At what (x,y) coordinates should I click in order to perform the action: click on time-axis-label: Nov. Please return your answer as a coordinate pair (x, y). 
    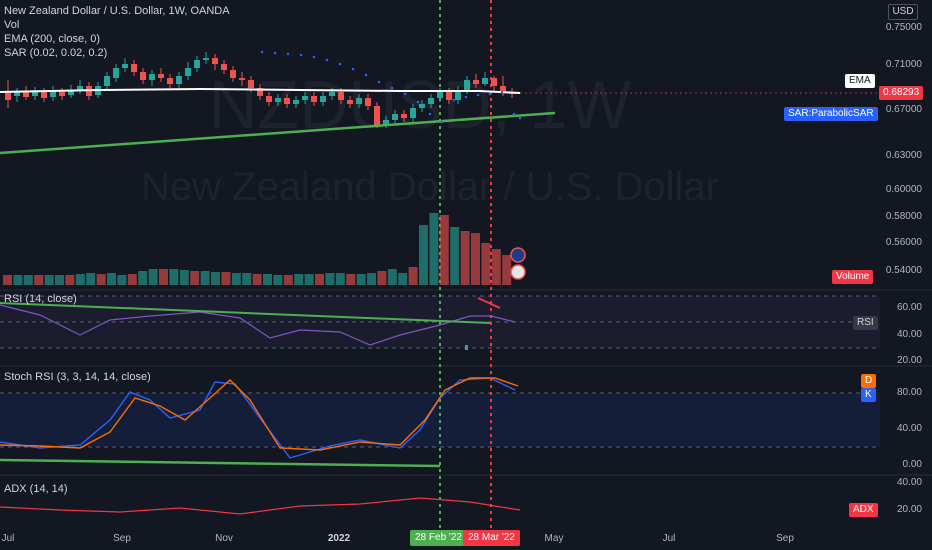
    Looking at the image, I should click on (224, 538).